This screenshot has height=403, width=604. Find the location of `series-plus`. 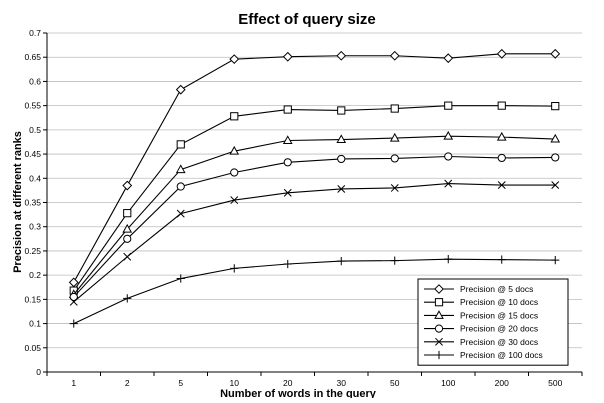

series-plus is located at coordinates (314, 291).